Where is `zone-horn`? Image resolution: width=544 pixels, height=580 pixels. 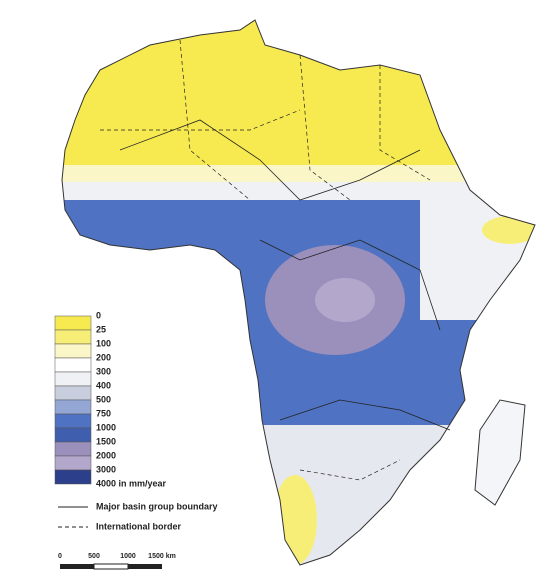
zone-horn is located at coordinates (508, 230).